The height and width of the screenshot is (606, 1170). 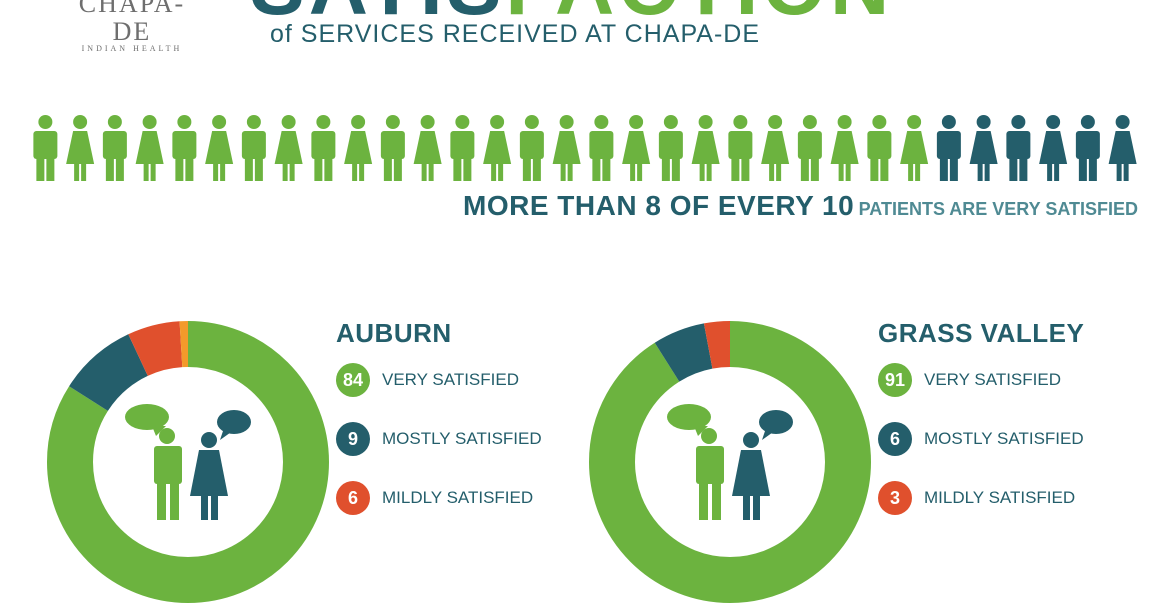 I want to click on title-part-1: SATIS, so click(x=377, y=16).